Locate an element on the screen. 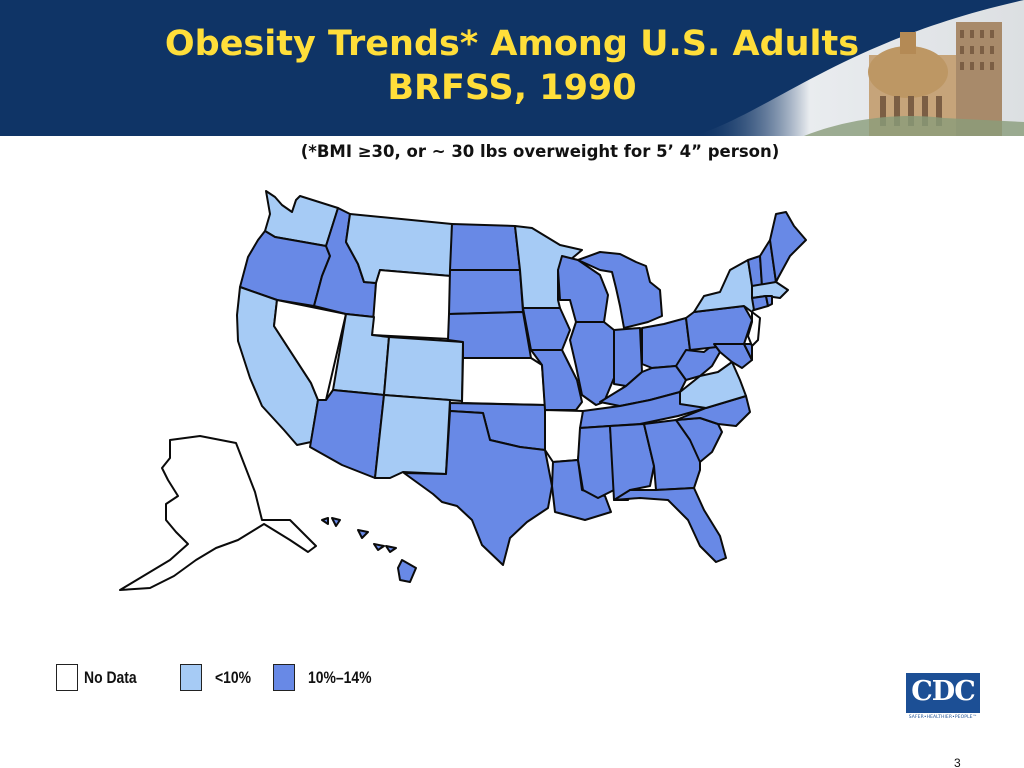 This screenshot has height=768, width=1024. state-wisconsin is located at coordinates (583, 289).